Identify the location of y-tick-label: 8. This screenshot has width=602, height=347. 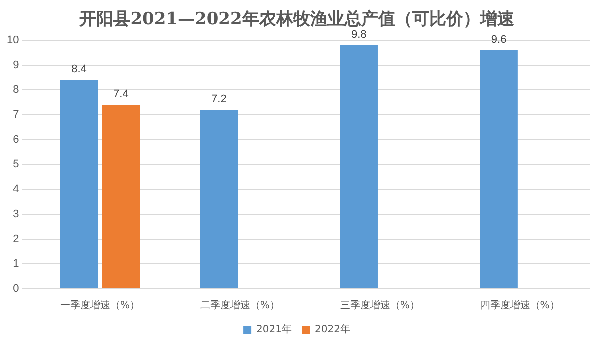
(16, 90).